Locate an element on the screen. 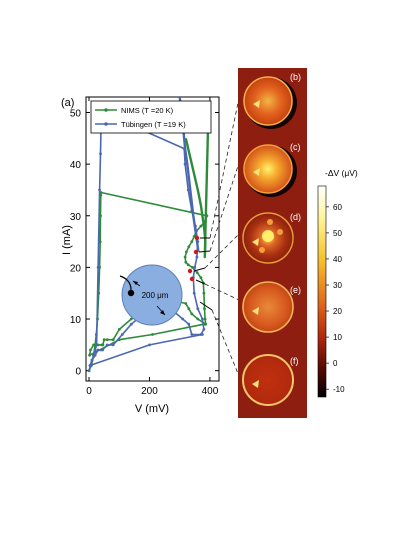  inset-arrowhead-left is located at coordinates (135, 283).